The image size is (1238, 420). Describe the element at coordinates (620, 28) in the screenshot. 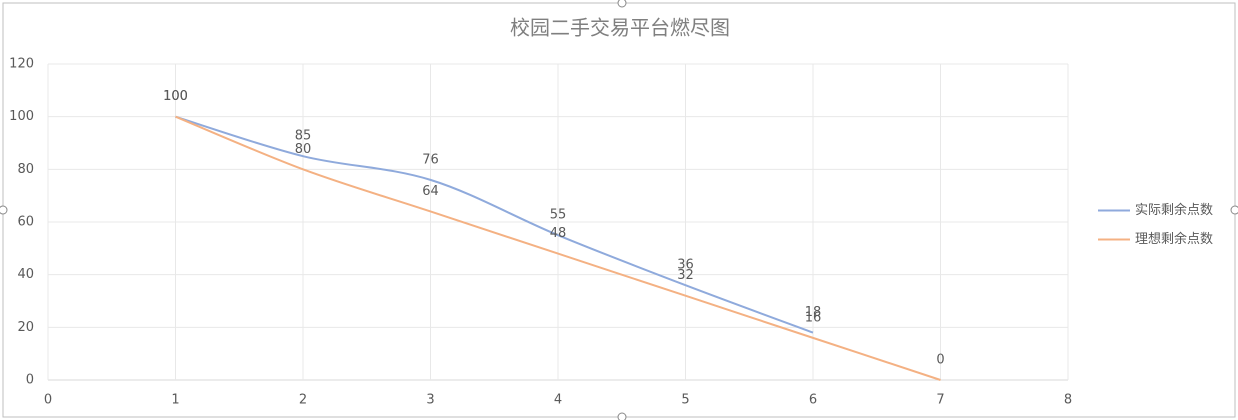

I see `chart-title: 校园二手交易平台燃尽图` at that location.